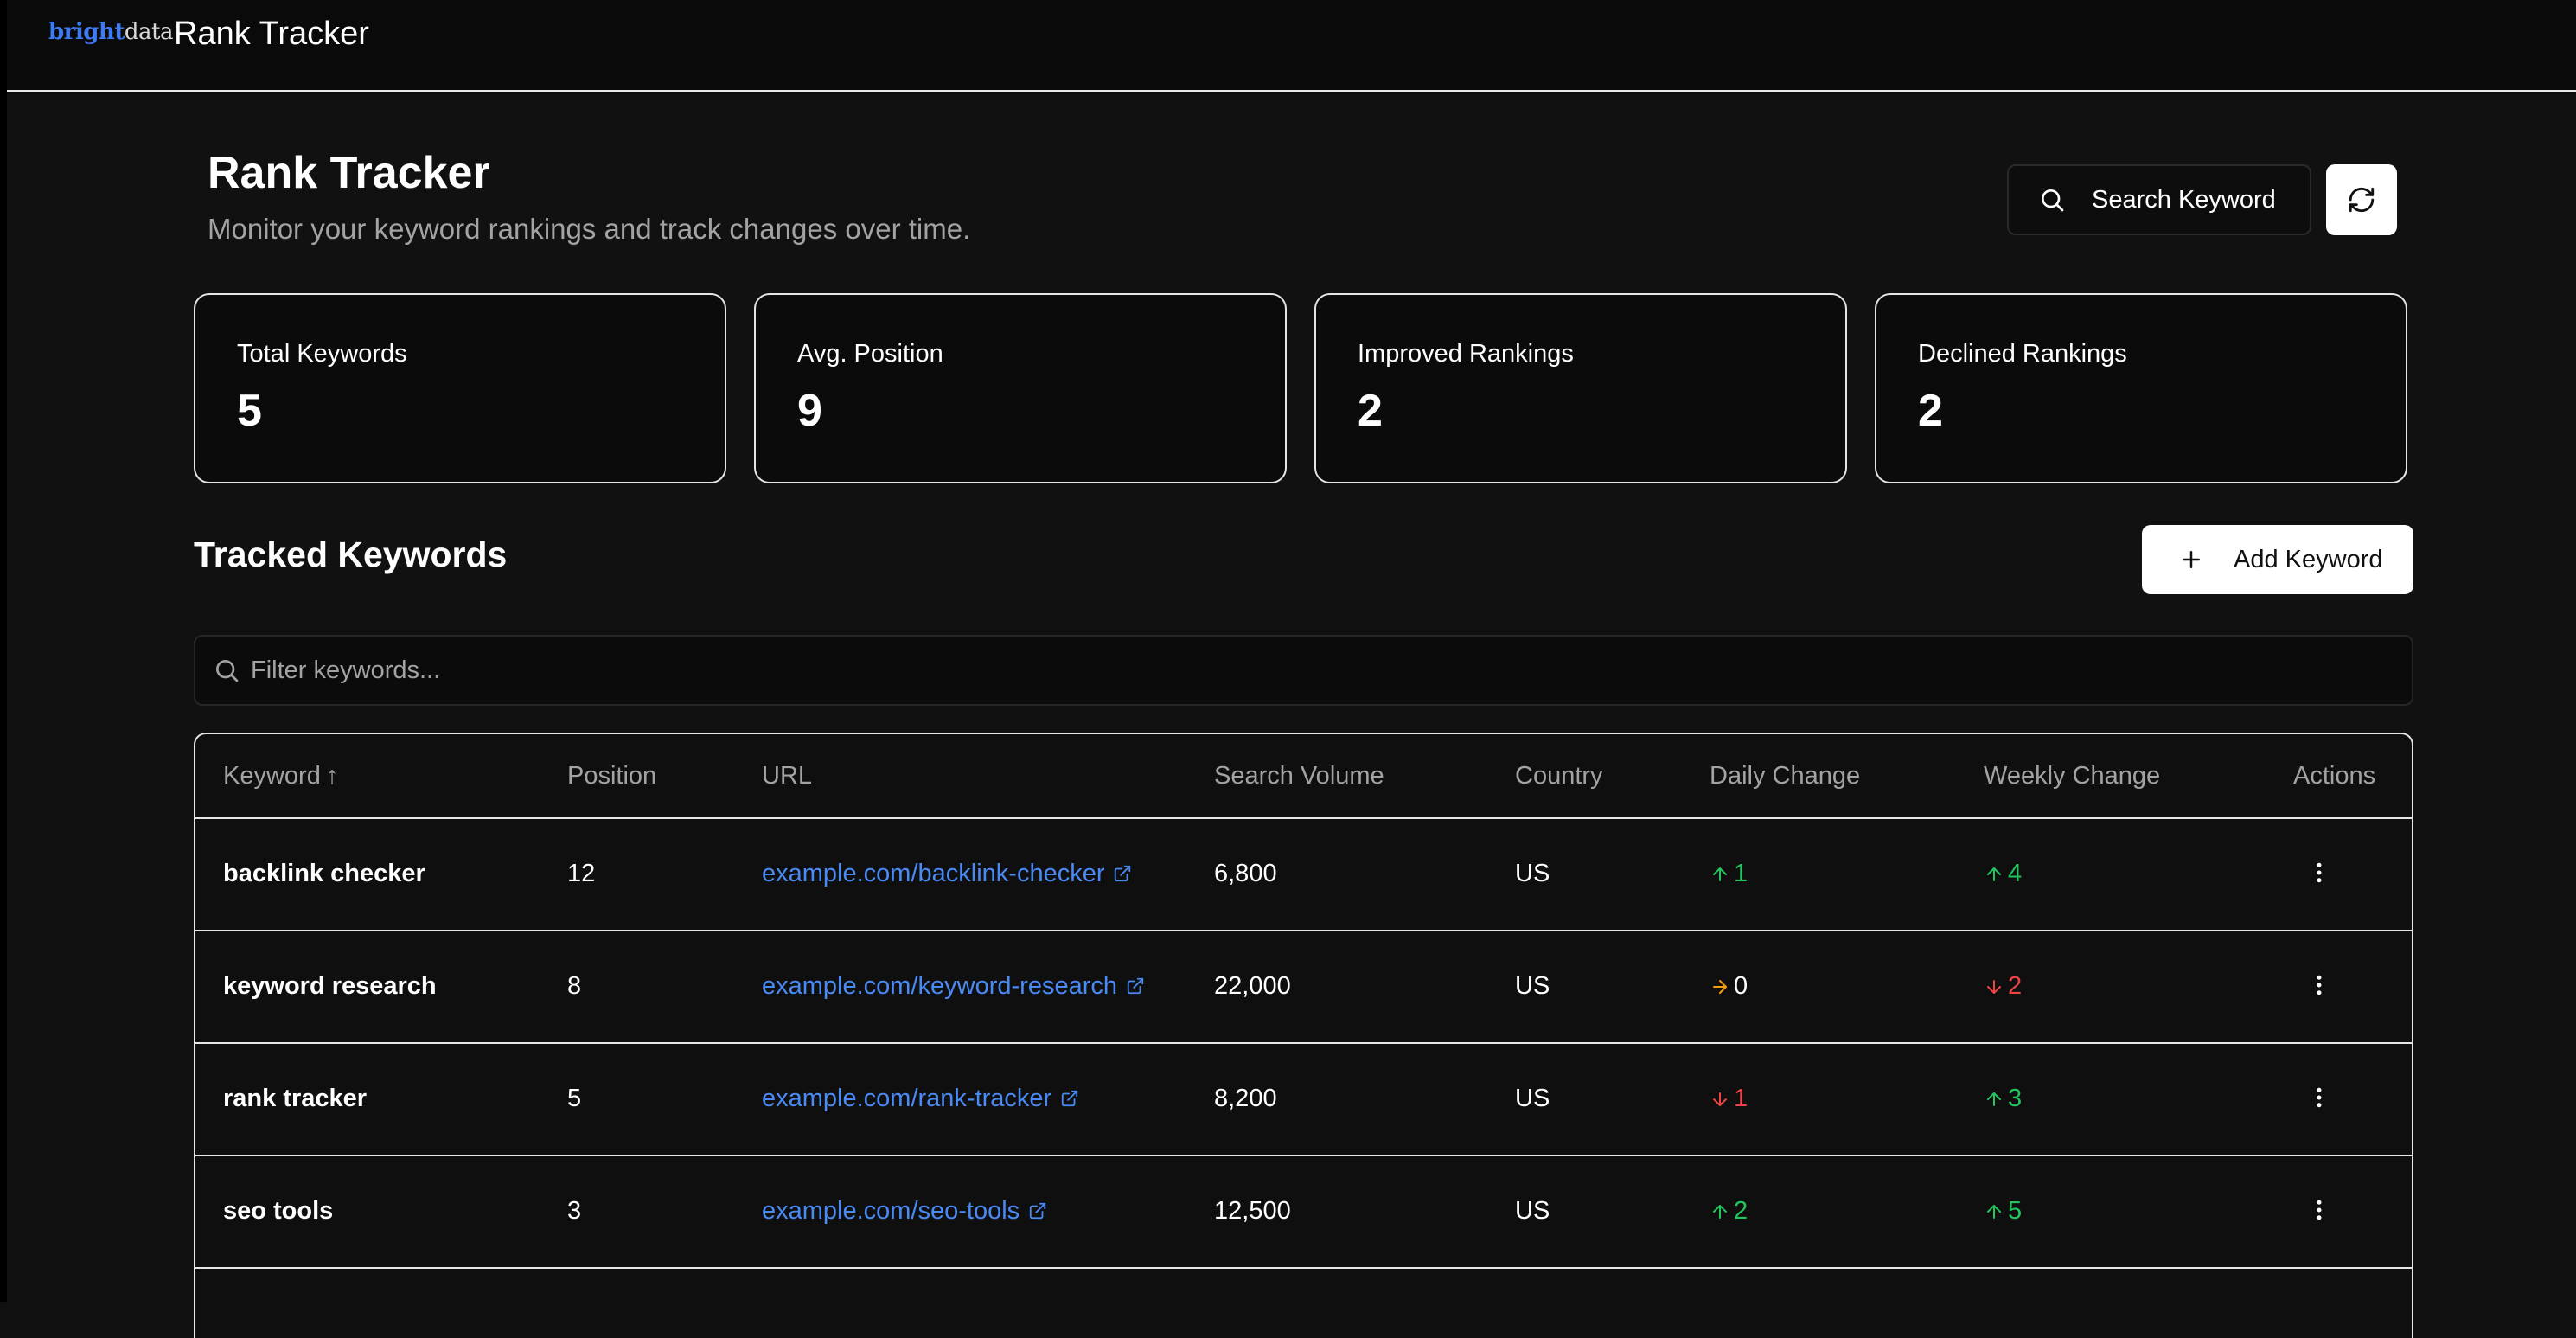 Image resolution: width=2576 pixels, height=1338 pixels. Describe the element at coordinates (322, 354) in the screenshot. I see `stat-label: Total Keywords` at that location.